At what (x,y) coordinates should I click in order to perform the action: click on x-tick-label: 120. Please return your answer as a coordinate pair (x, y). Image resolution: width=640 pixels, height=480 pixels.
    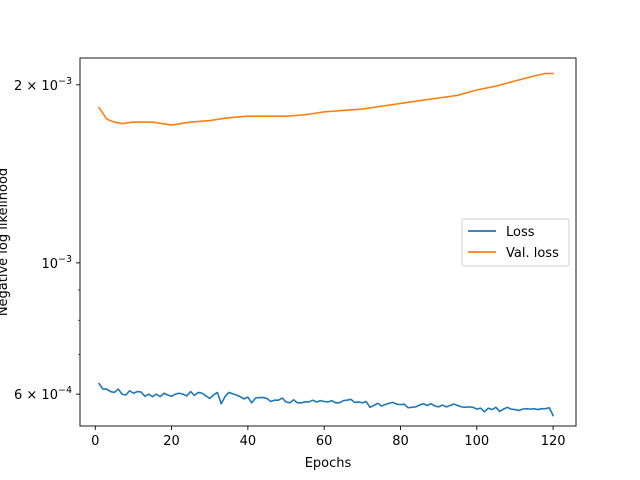
    Looking at the image, I should click on (553, 441).